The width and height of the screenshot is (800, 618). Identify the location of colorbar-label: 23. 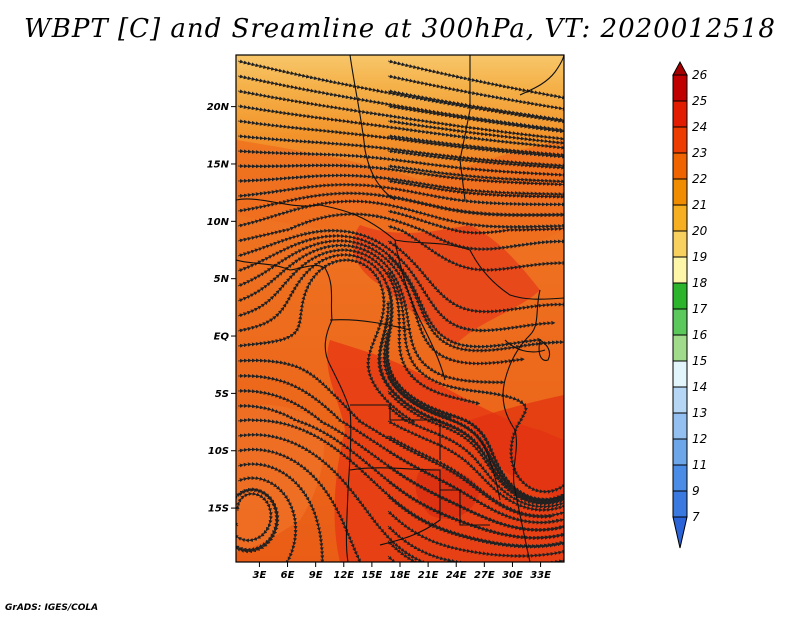
(699, 153).